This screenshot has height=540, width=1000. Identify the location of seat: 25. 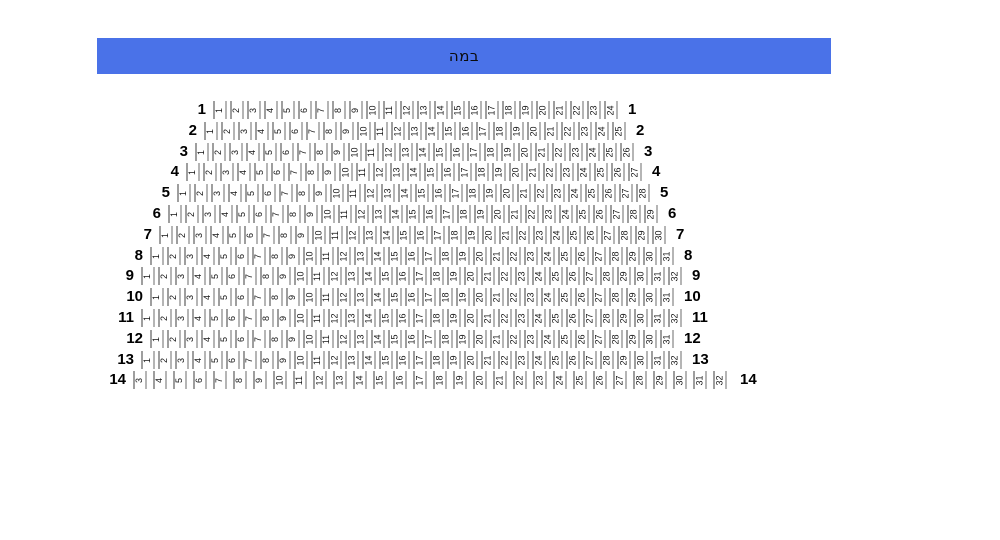
(556, 318).